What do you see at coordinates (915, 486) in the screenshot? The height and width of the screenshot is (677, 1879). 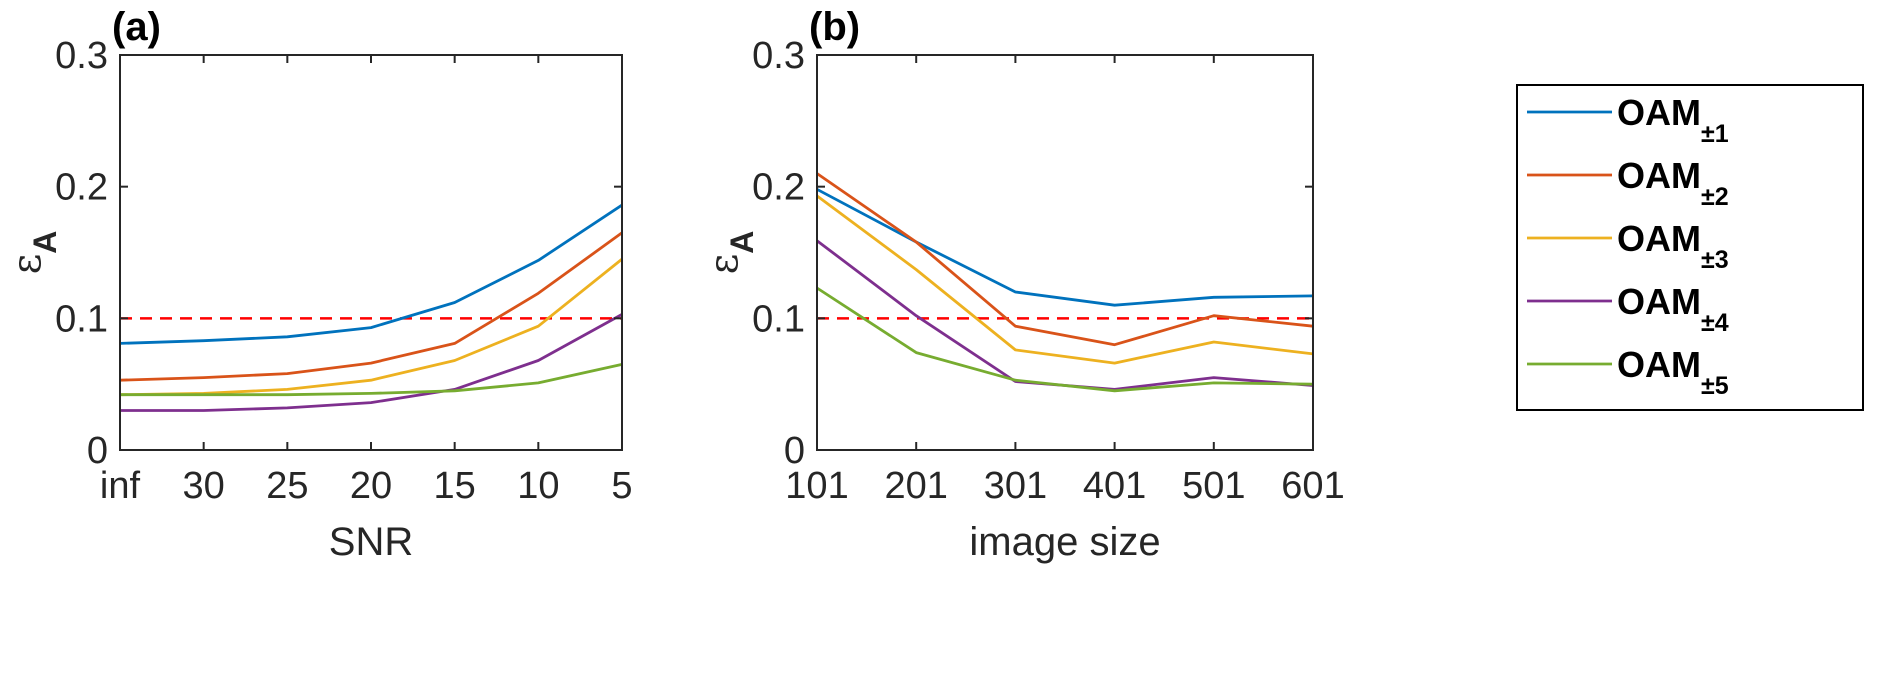 I see `x-tick-label: 201` at bounding box center [915, 486].